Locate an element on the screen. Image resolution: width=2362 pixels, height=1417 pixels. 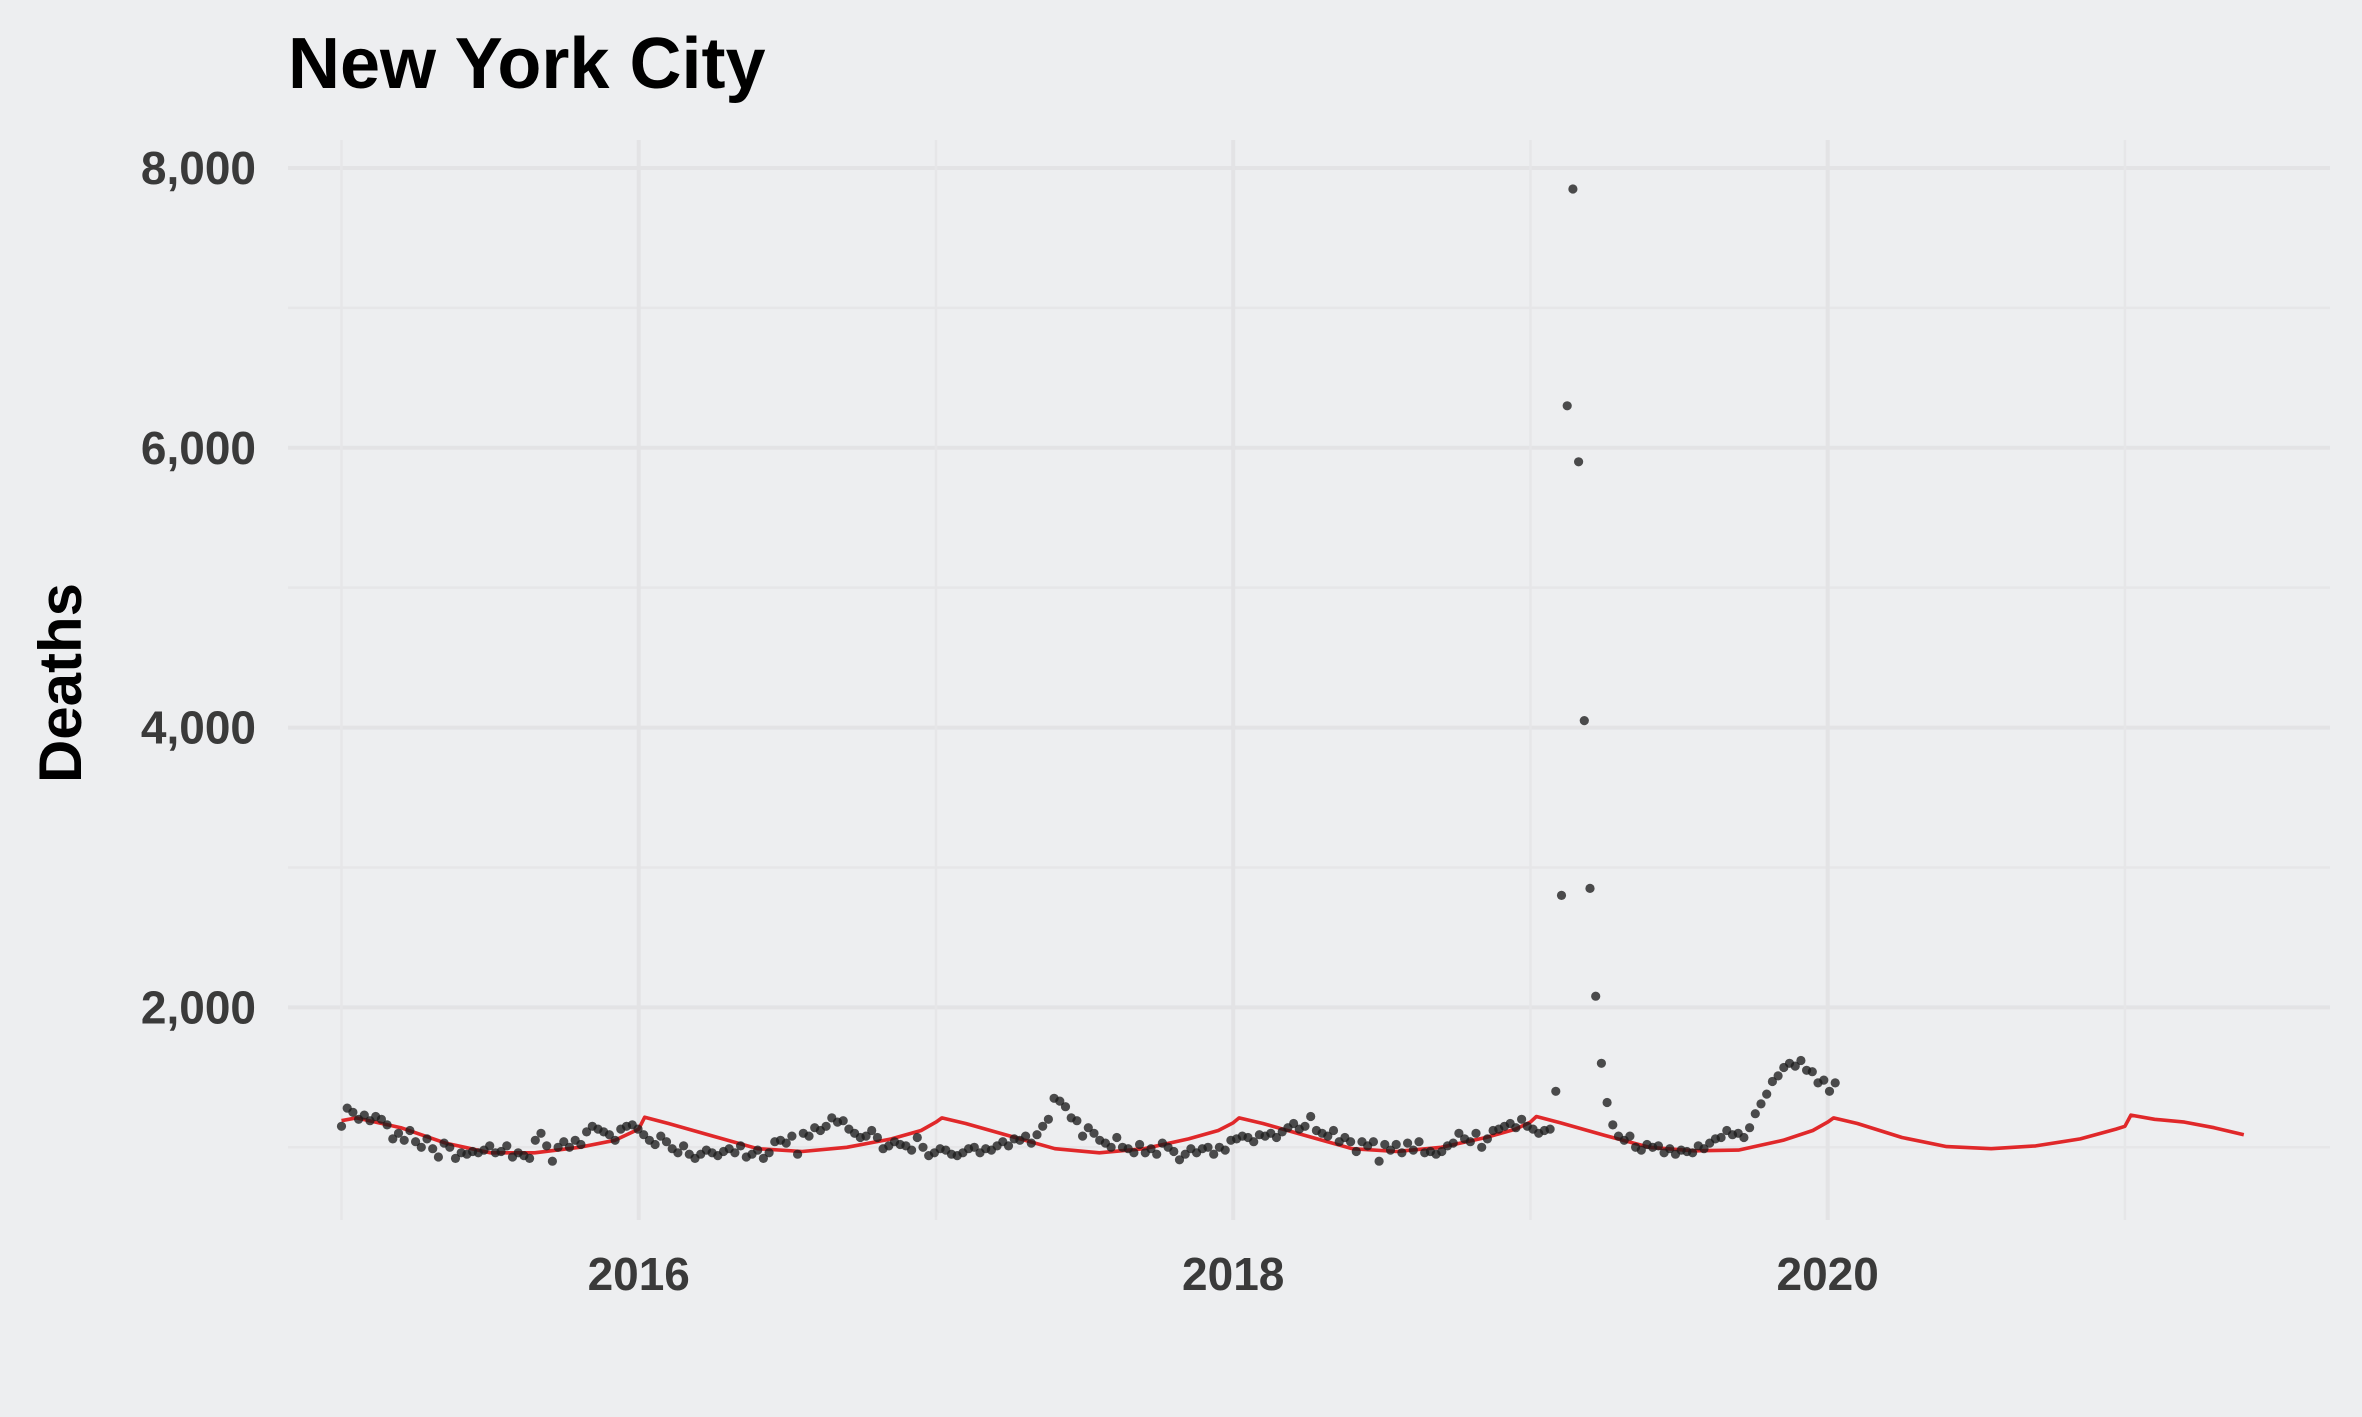
trend-line is located at coordinates (1293, 1134).